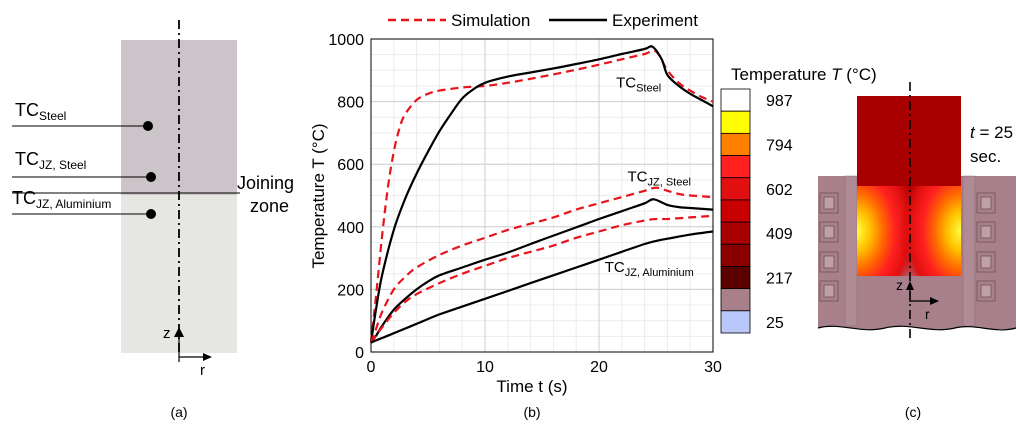 The height and width of the screenshot is (425, 1018). I want to click on model-r-label: r, so click(927, 314).